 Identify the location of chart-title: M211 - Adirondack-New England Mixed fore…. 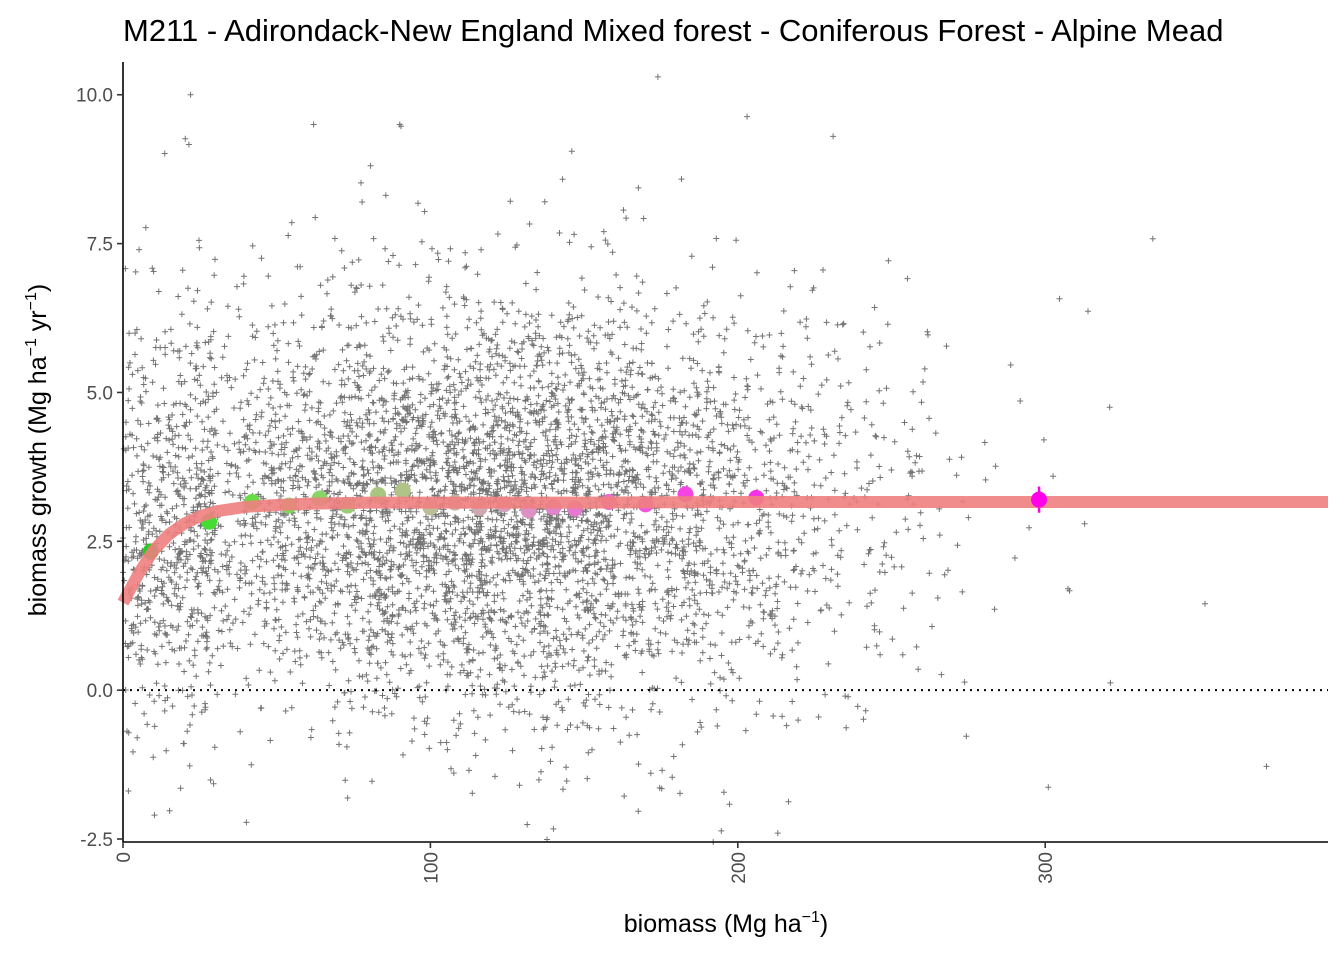
(673, 30).